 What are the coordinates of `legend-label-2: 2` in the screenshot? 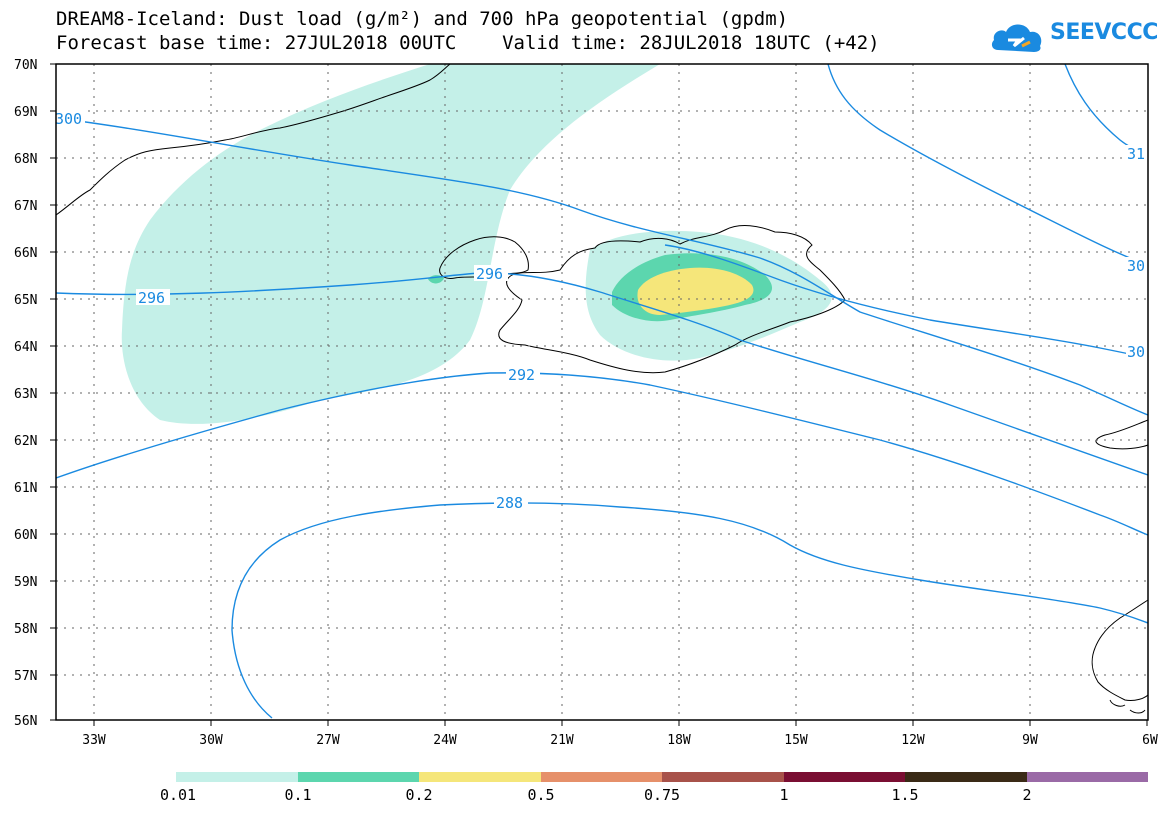 It's located at (1026, 795).